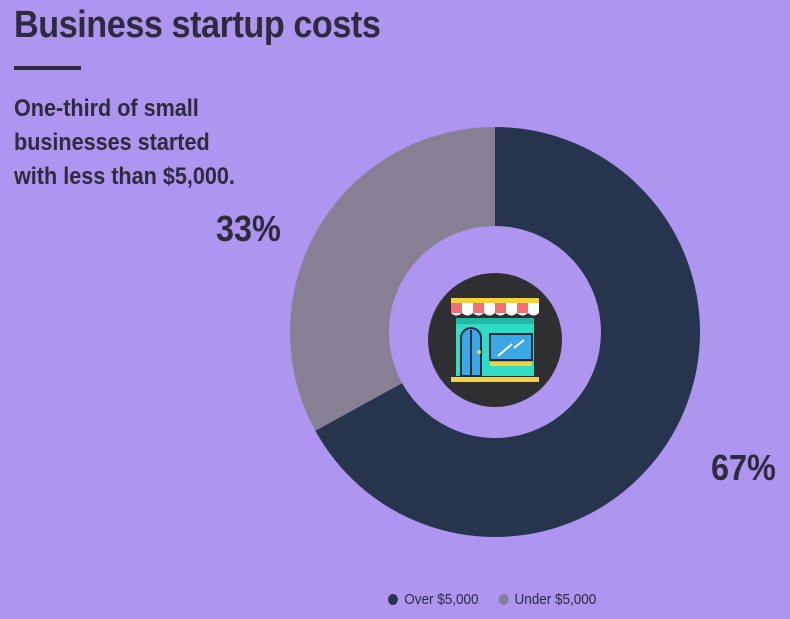 Image resolution: width=790 pixels, height=619 pixels. What do you see at coordinates (492, 599) in the screenshot?
I see `chart-legend: Over $5,000 Under $5,000` at bounding box center [492, 599].